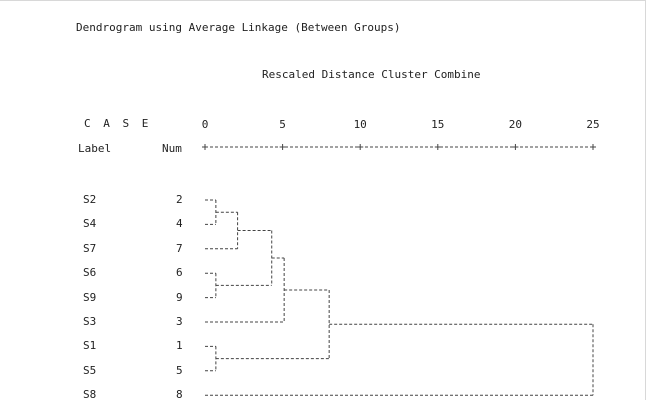 This screenshot has width=647, height=401. I want to click on x-tick-label: 20, so click(515, 124).